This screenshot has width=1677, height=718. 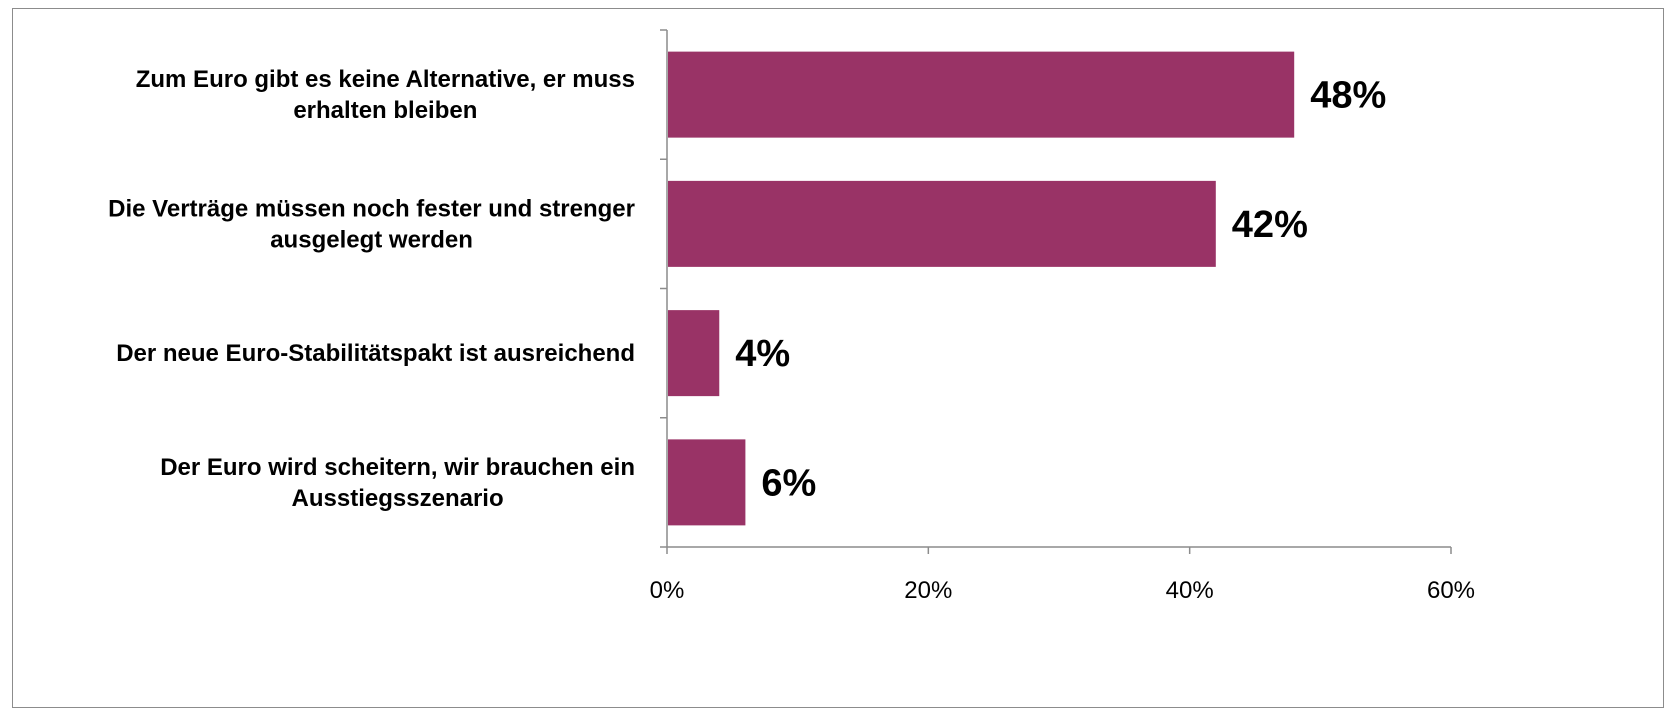 What do you see at coordinates (667, 590) in the screenshot?
I see `x-tick-label-0: 0%` at bounding box center [667, 590].